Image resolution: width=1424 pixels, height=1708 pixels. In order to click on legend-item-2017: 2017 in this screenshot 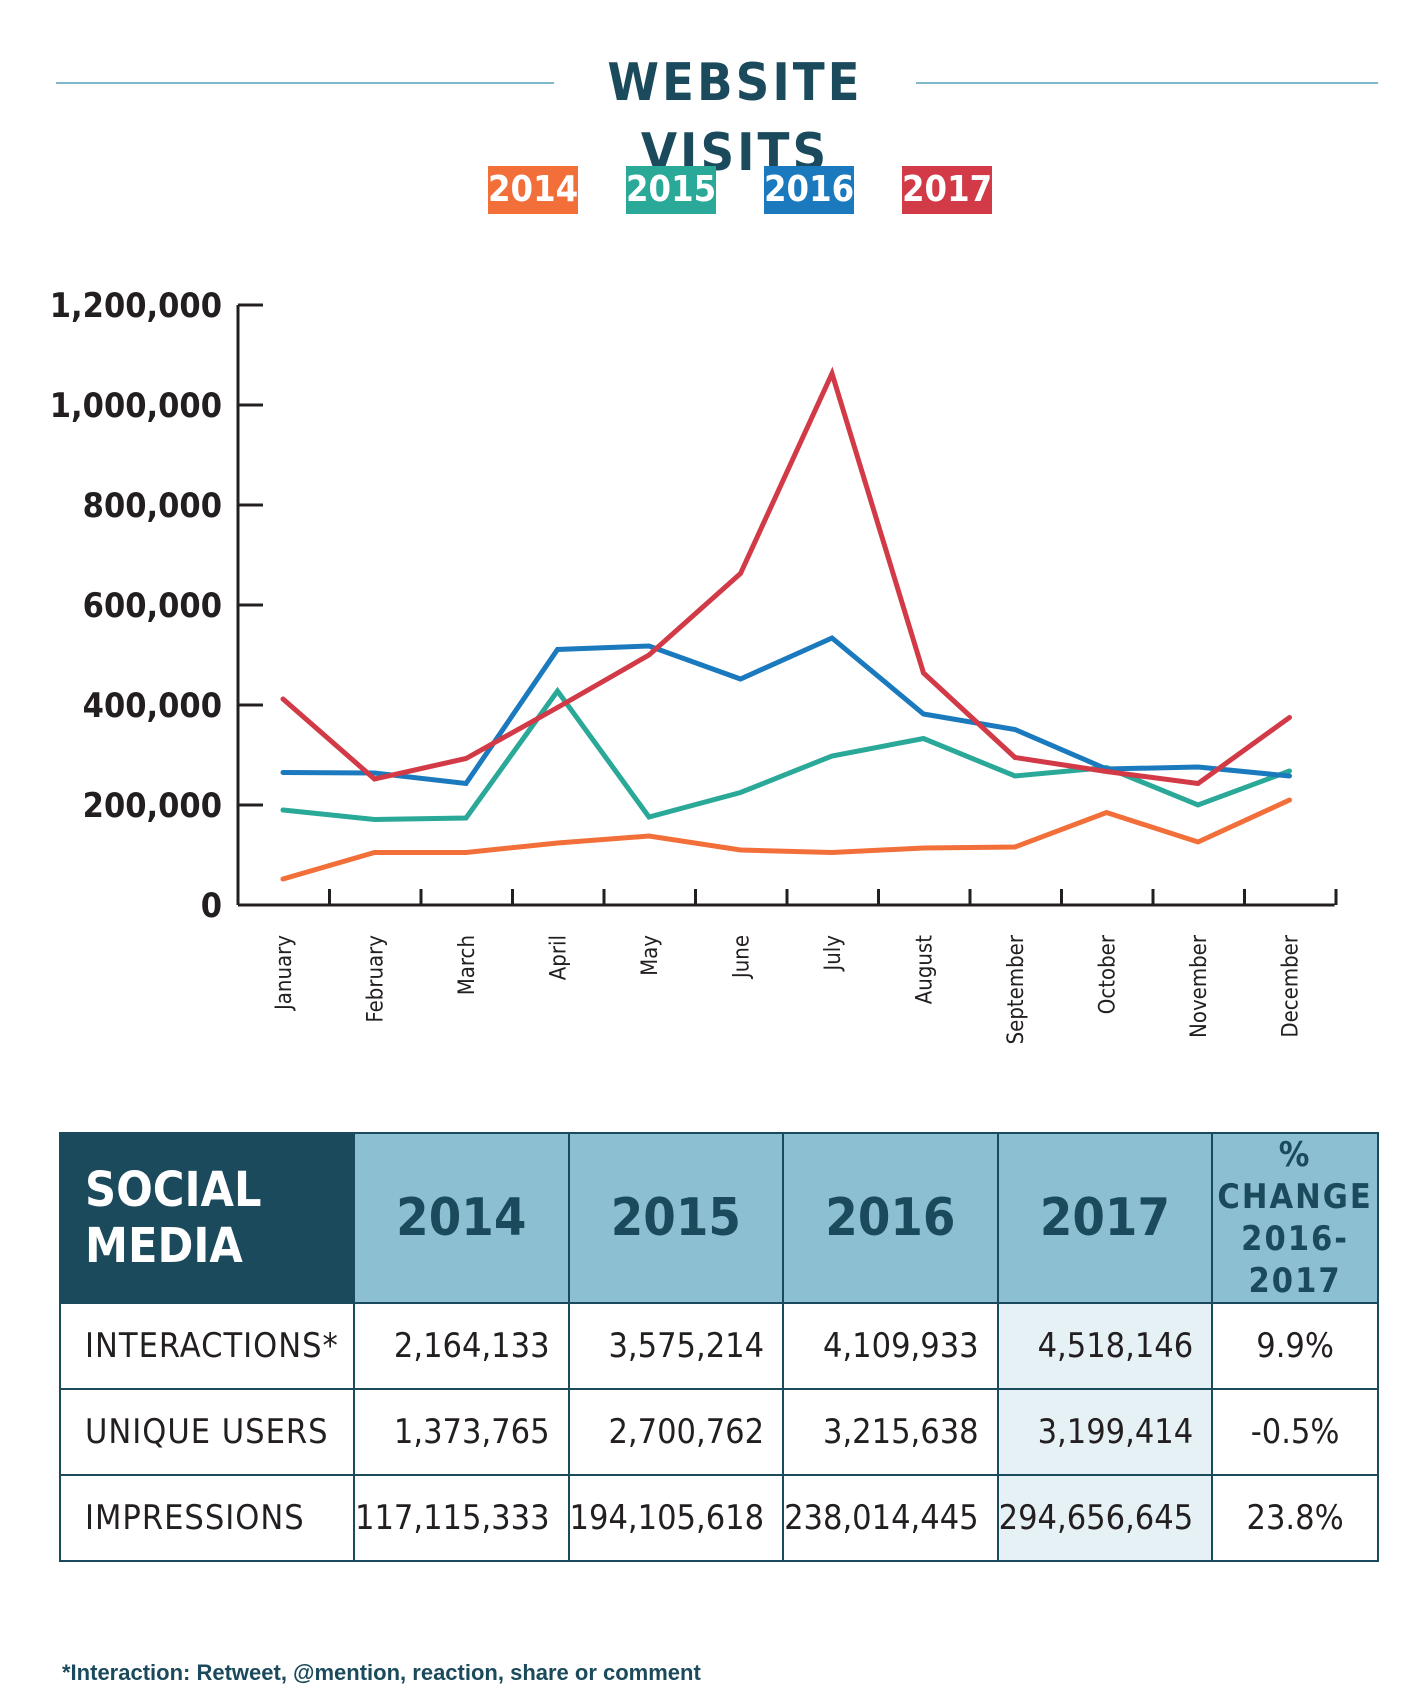, I will do `click(947, 190)`.